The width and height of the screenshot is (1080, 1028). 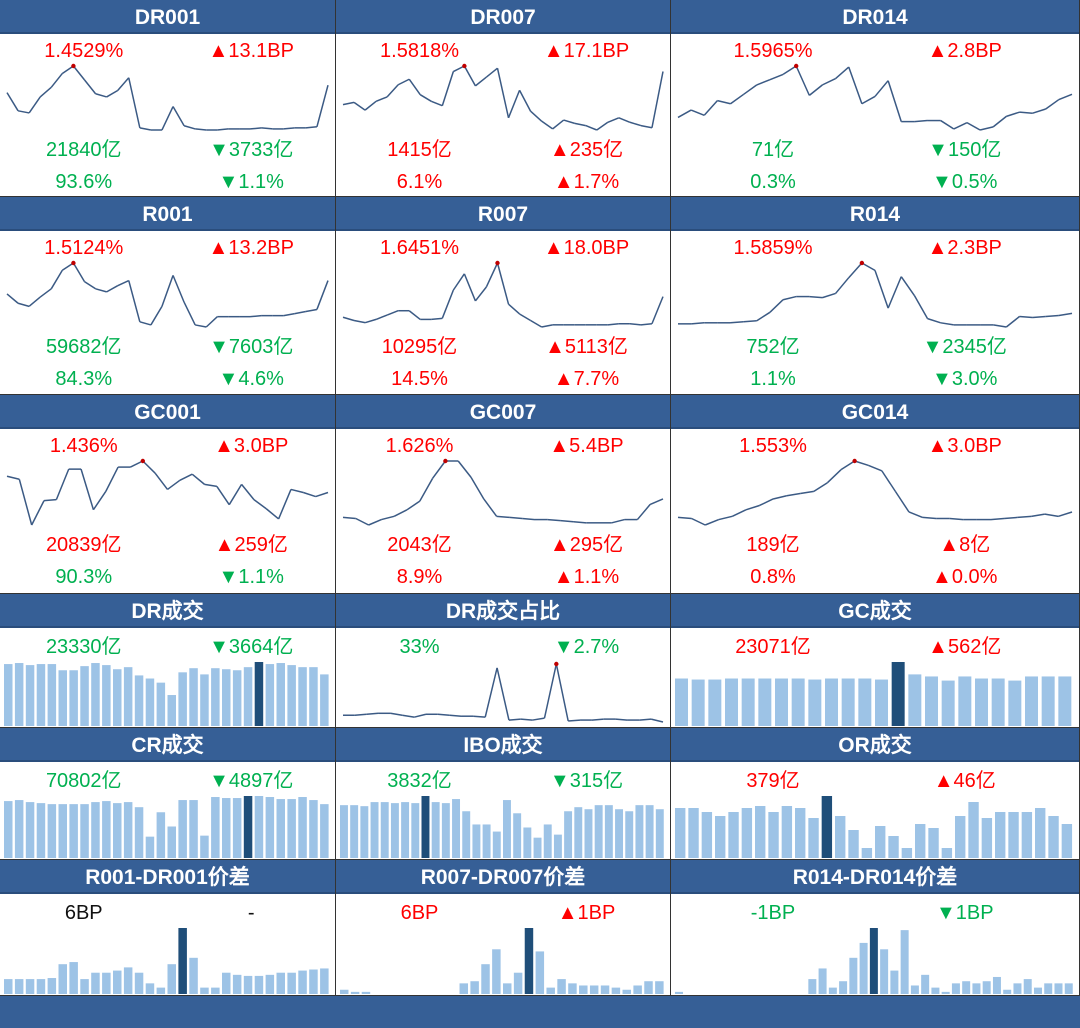 I want to click on stat-value: 1.5818%, so click(x=419, y=51).